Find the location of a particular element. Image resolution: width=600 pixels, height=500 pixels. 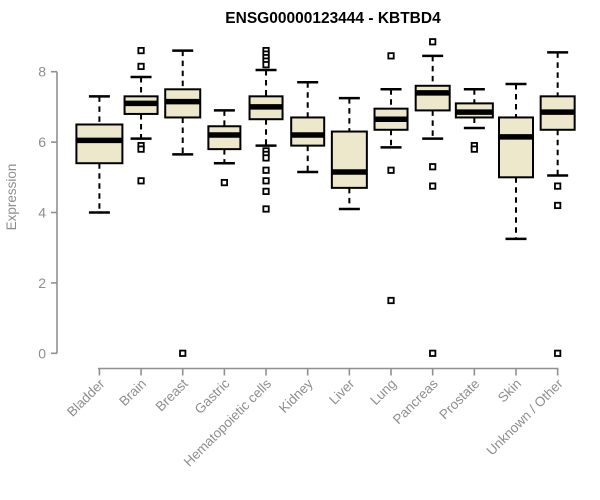

x-tick-label: Kidney is located at coordinates (296, 396).